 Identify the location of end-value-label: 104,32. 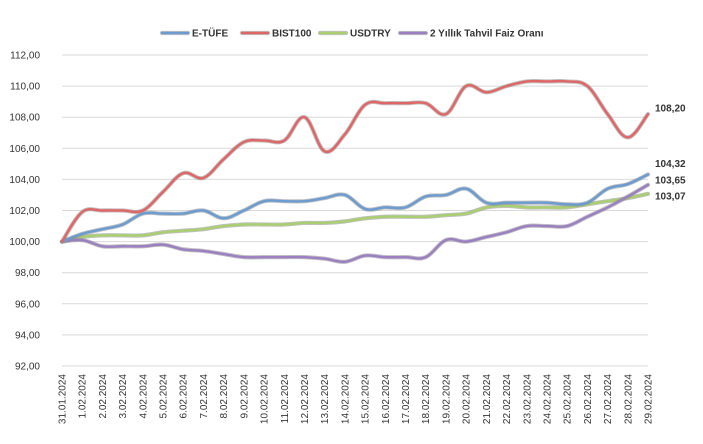
(670, 164).